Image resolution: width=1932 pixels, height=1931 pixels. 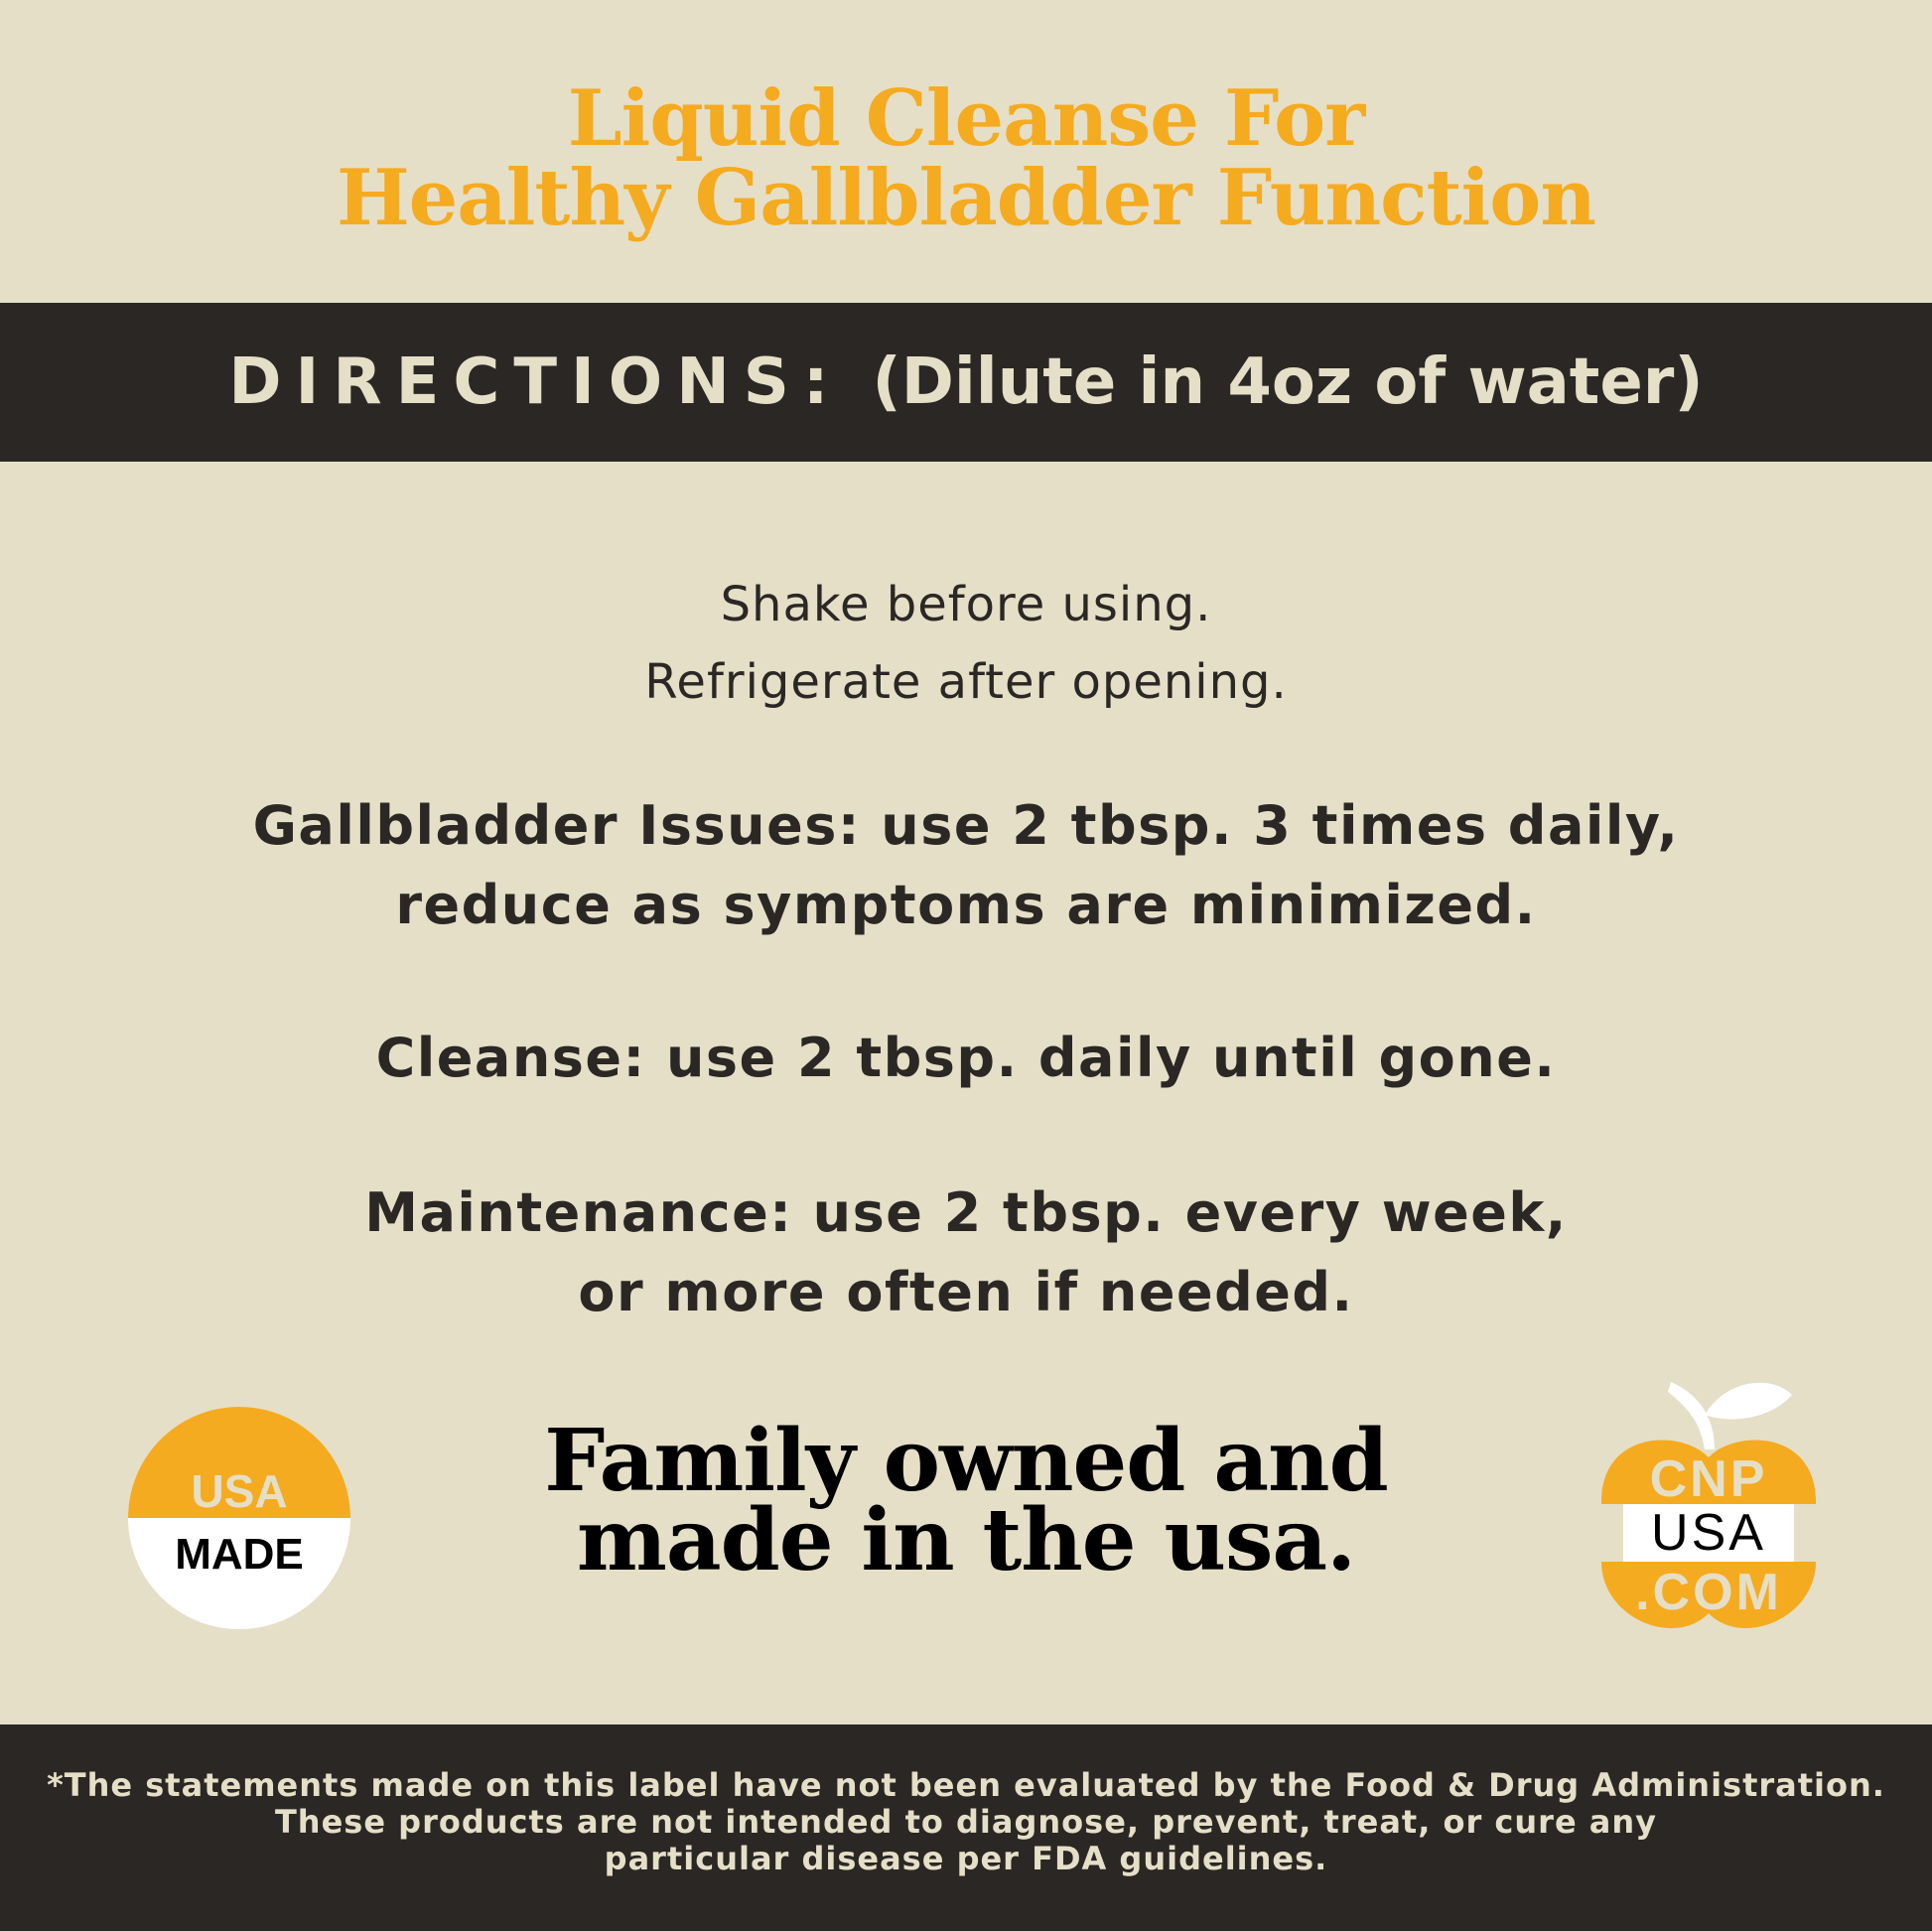 What do you see at coordinates (966, 905) in the screenshot?
I see `gallbladder-note: reduce as symptoms are minimized.` at bounding box center [966, 905].